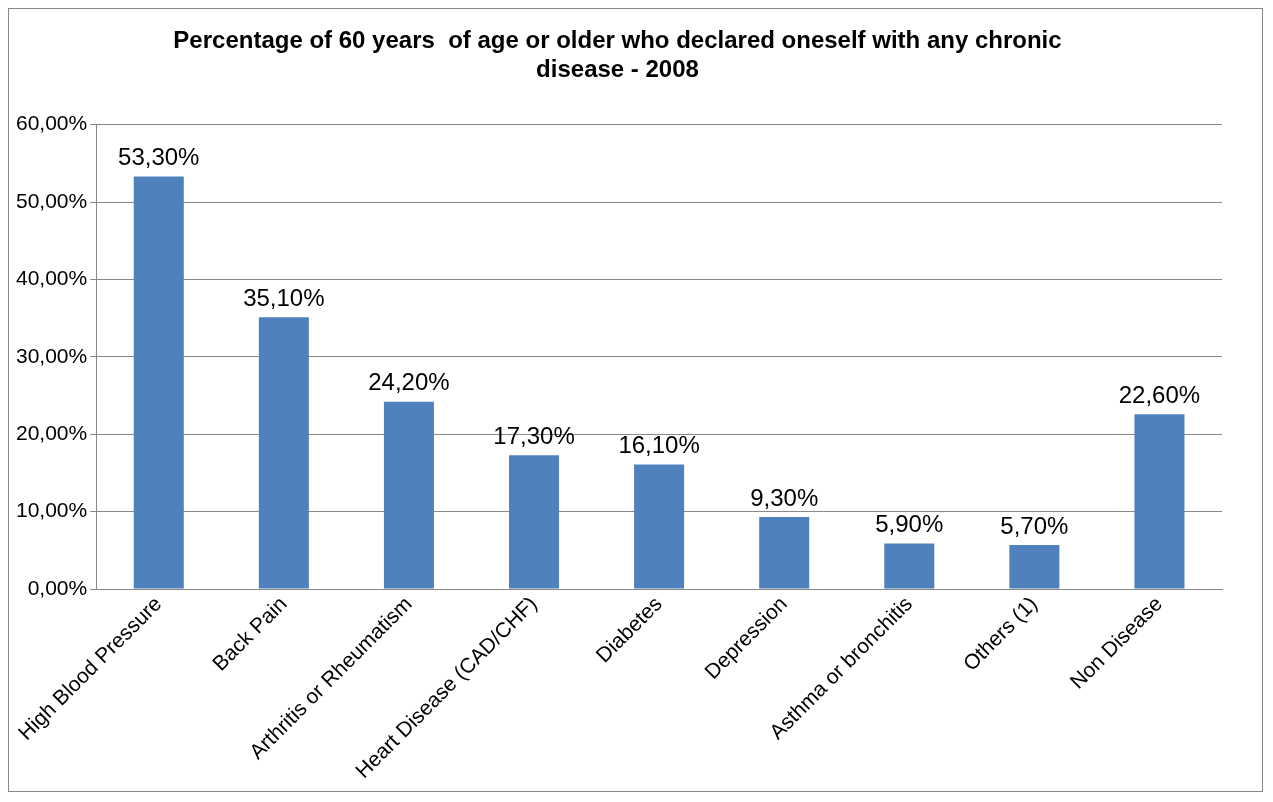  What do you see at coordinates (159, 157) in the screenshot?
I see `data-label: 53,30%` at bounding box center [159, 157].